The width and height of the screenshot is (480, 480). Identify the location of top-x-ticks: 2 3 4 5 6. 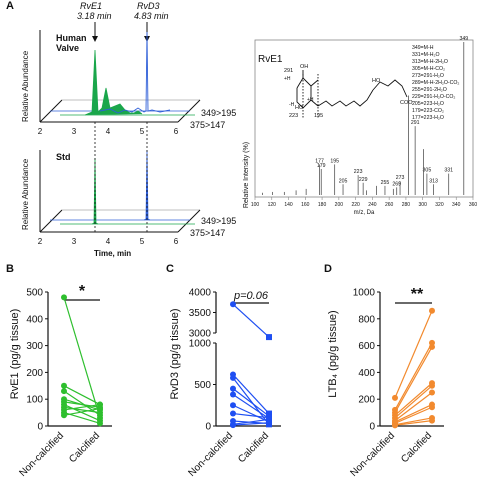
(108, 131).